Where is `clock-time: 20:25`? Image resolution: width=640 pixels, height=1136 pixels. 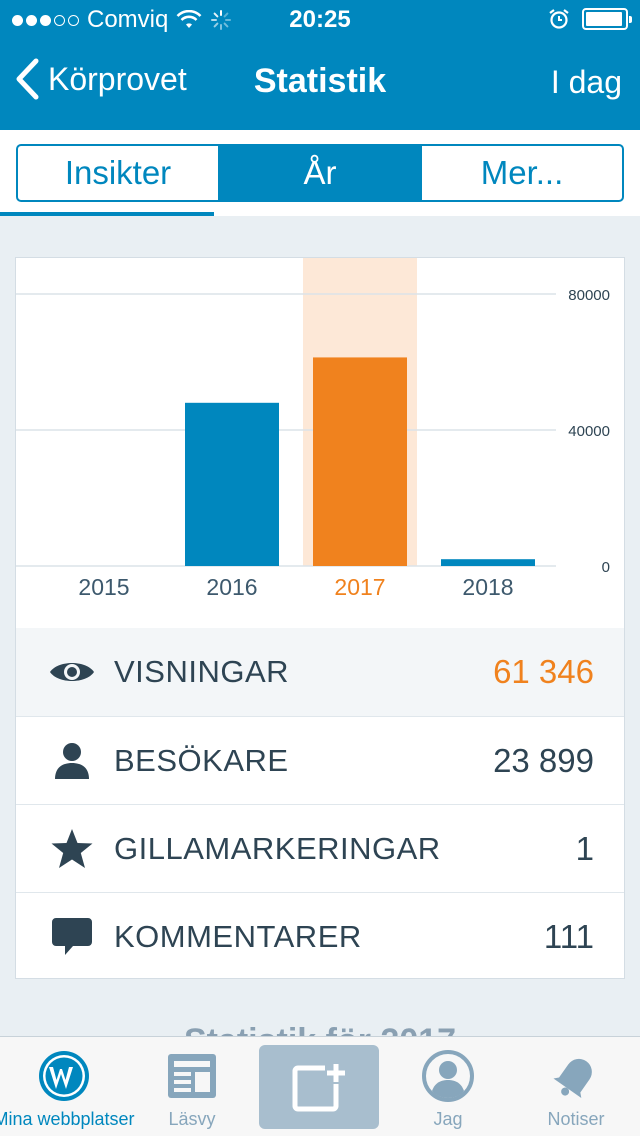
clock-time: 20:25 is located at coordinates (320, 19).